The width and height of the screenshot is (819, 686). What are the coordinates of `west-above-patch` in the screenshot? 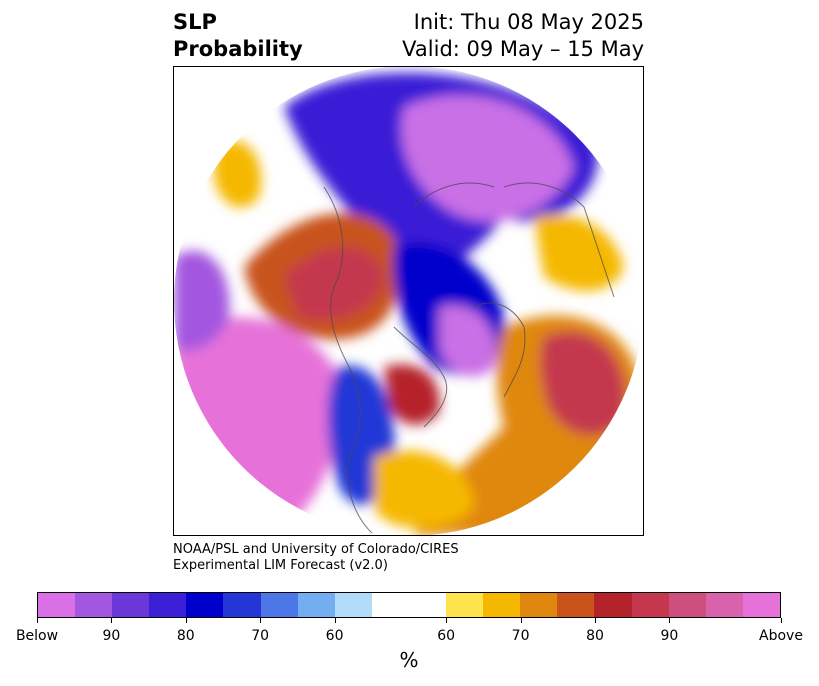 It's located at (238, 174).